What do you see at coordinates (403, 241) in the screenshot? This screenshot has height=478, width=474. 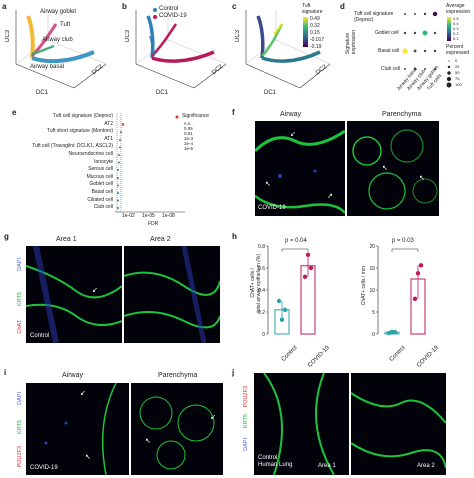 I see `h-right-pvalue: p = 0.03` at bounding box center [403, 241].